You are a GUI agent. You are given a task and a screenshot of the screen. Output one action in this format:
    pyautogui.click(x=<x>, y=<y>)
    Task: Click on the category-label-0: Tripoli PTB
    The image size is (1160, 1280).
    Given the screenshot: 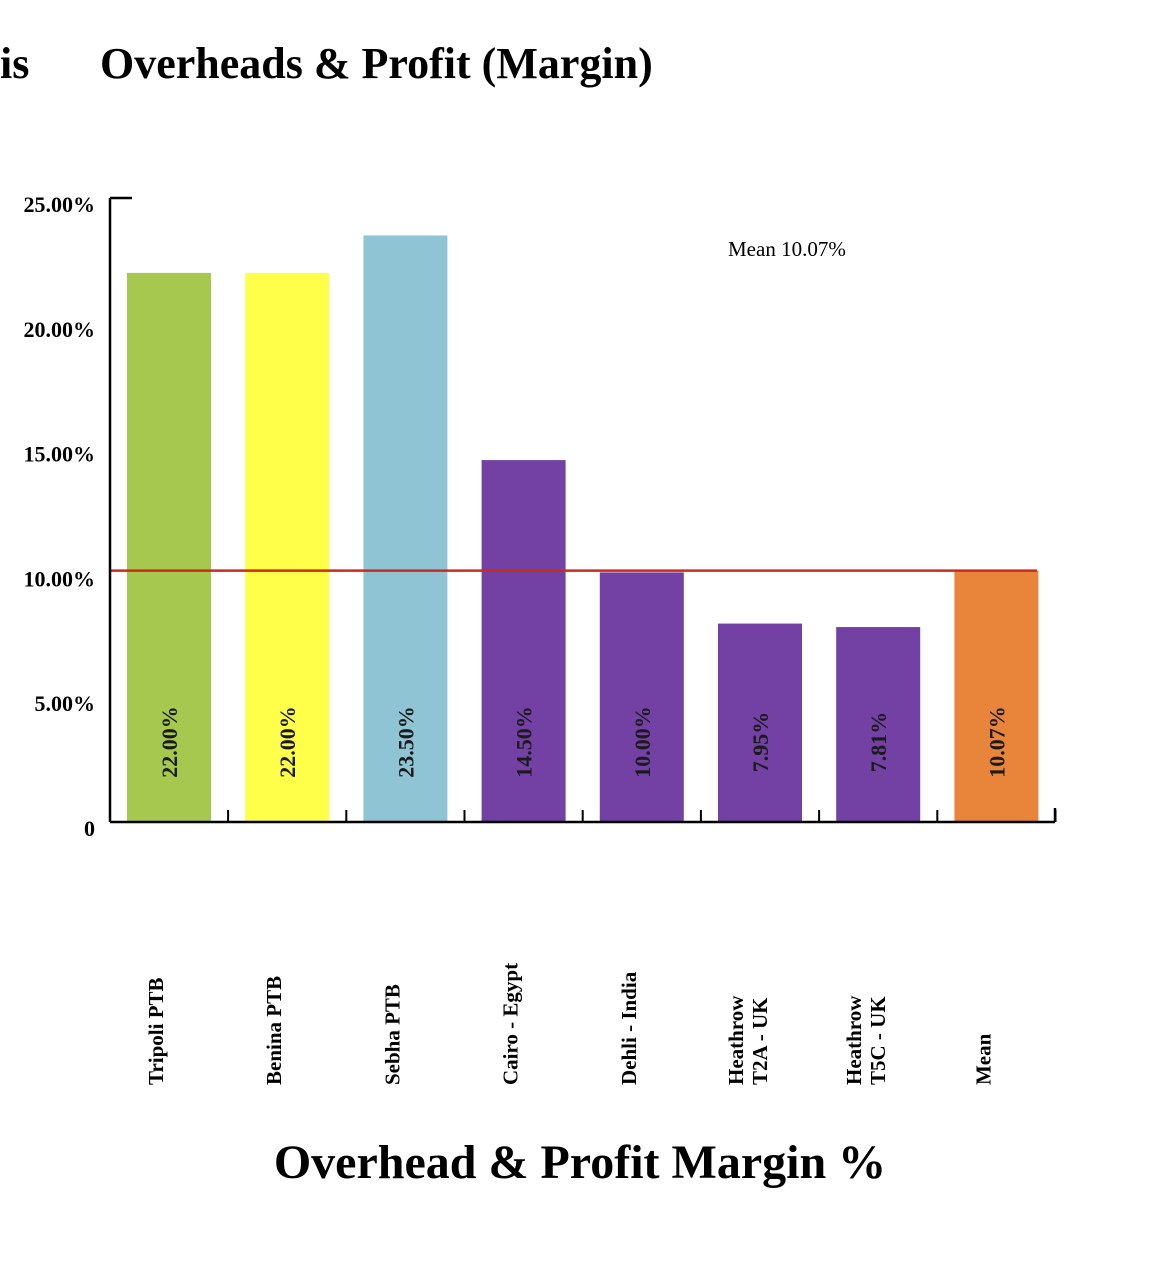 What is the action you would take?
    pyautogui.click(x=156, y=1031)
    